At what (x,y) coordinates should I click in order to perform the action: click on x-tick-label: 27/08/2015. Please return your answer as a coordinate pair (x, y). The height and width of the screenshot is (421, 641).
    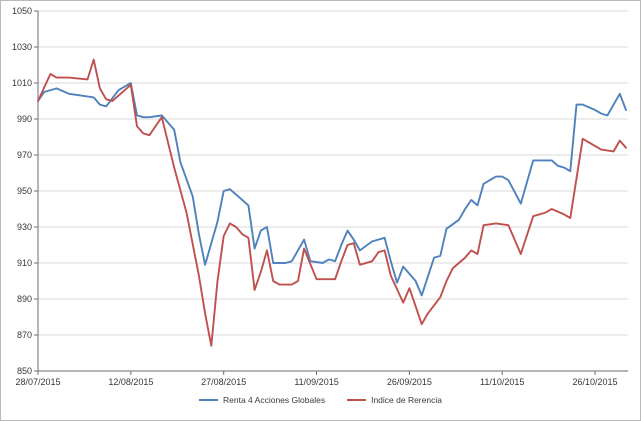
    Looking at the image, I should click on (223, 382).